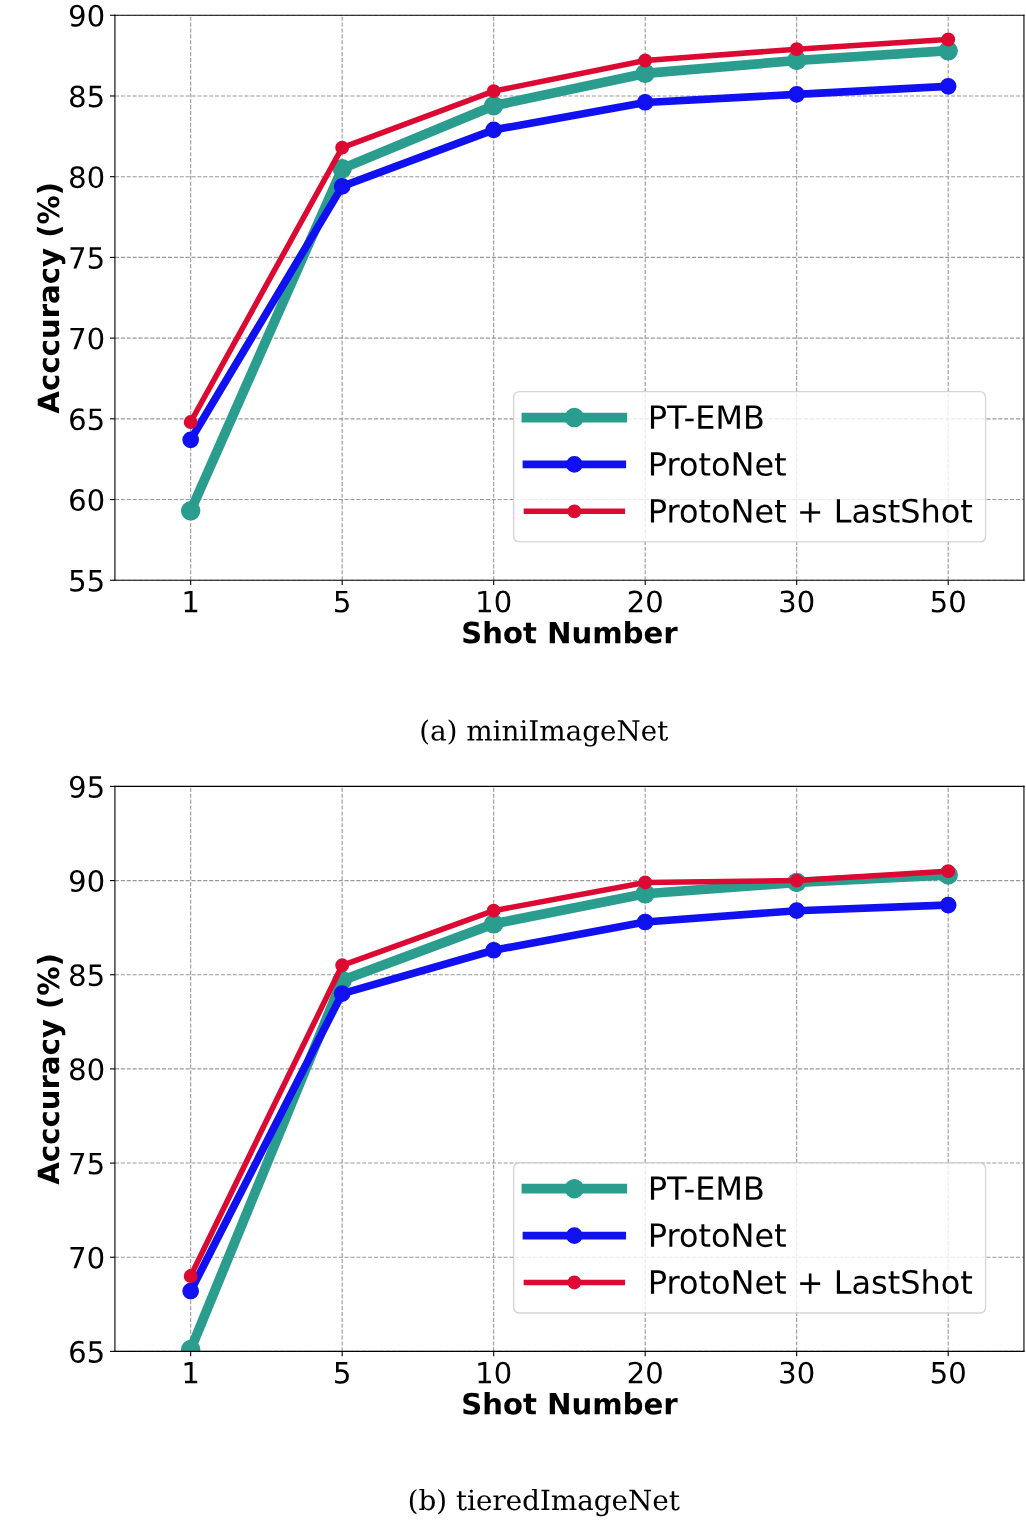 The height and width of the screenshot is (1527, 1026). What do you see at coordinates (545, 733) in the screenshot?
I see `text: (a) miniImageNet` at bounding box center [545, 733].